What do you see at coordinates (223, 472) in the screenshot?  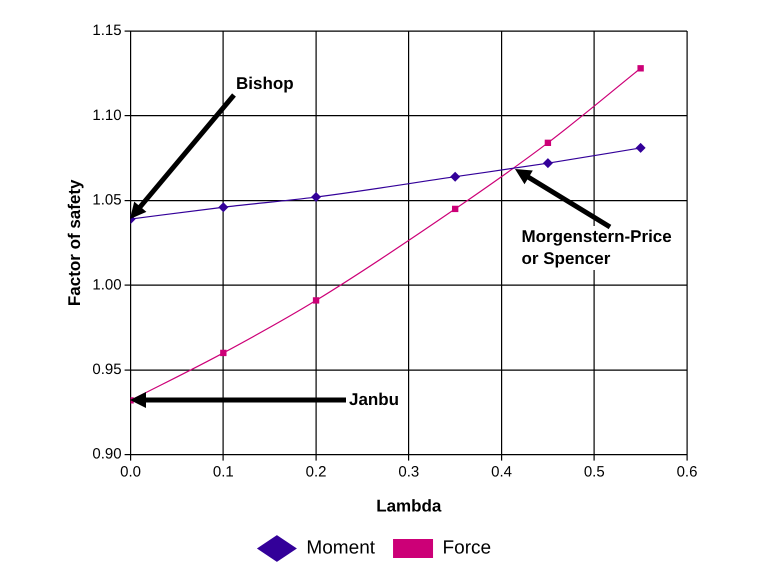 I see `x-tick-label: 0.1` at bounding box center [223, 472].